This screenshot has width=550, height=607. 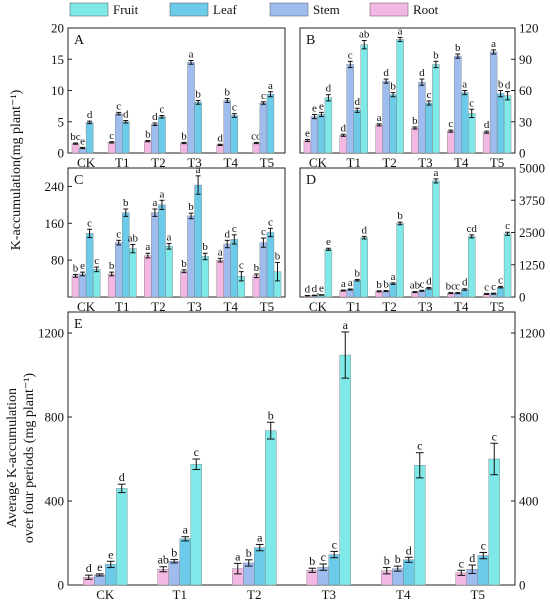 What do you see at coordinates (55, 223) in the screenshot?
I see `y-tick-label: 160` at bounding box center [55, 223].